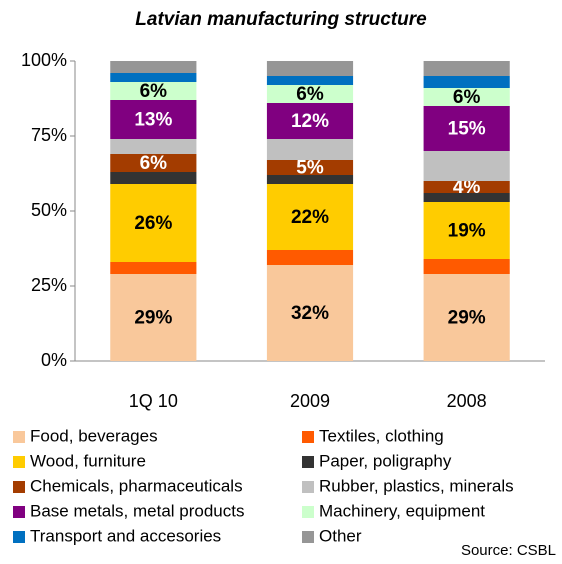 The height and width of the screenshot is (564, 562). I want to click on y-tick-label: 75%, so click(49, 135).